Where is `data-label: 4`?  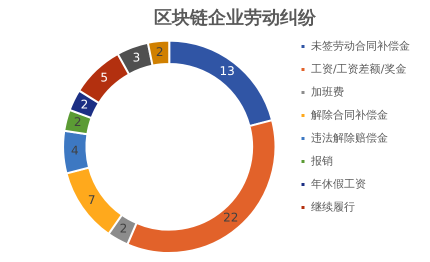
data-label: 4 is located at coordinates (75, 151).